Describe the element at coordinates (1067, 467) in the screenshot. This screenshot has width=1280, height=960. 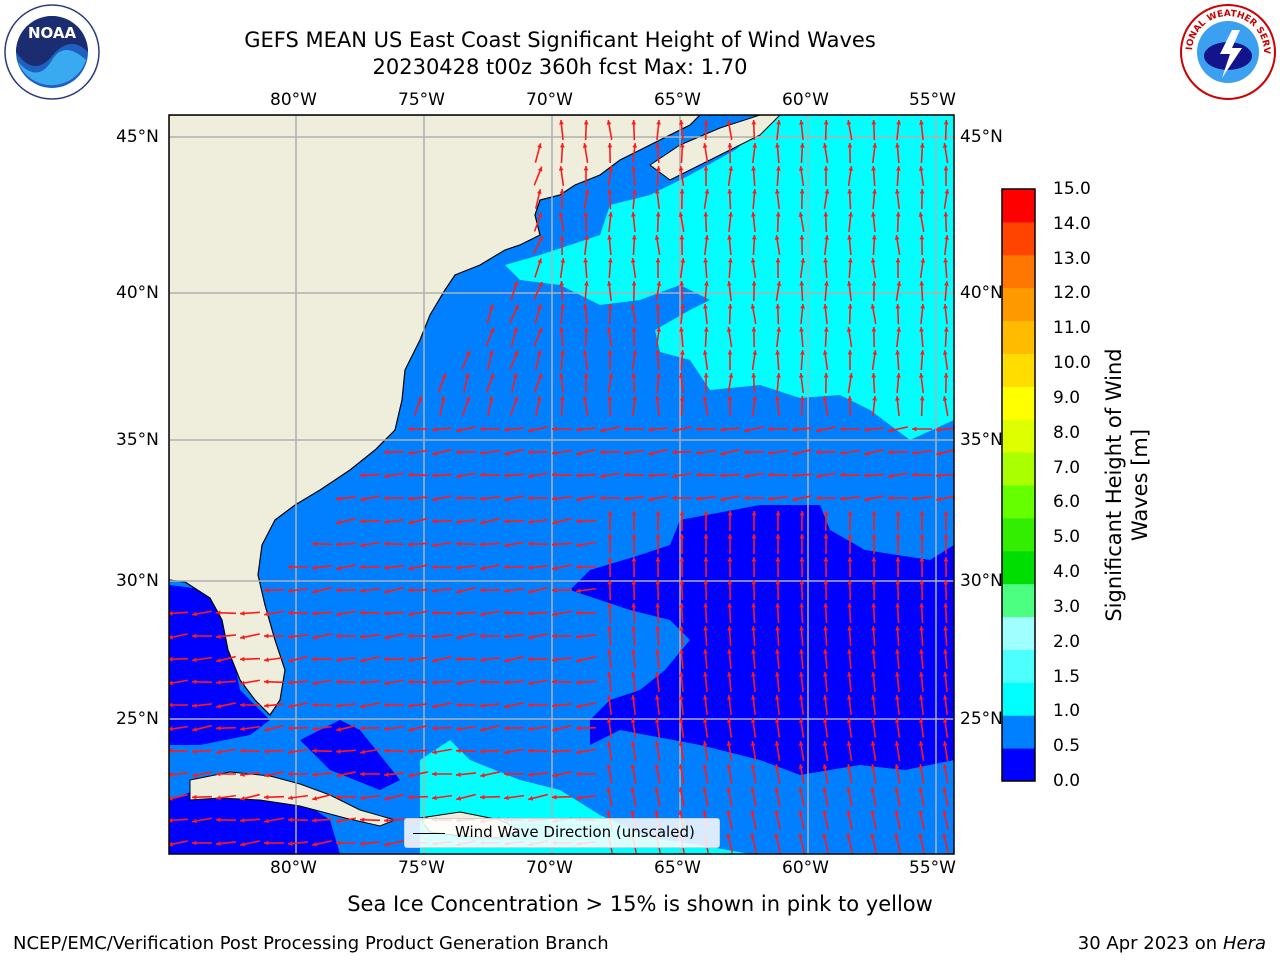
I see `colorbar-tick-label: 7.0` at that location.